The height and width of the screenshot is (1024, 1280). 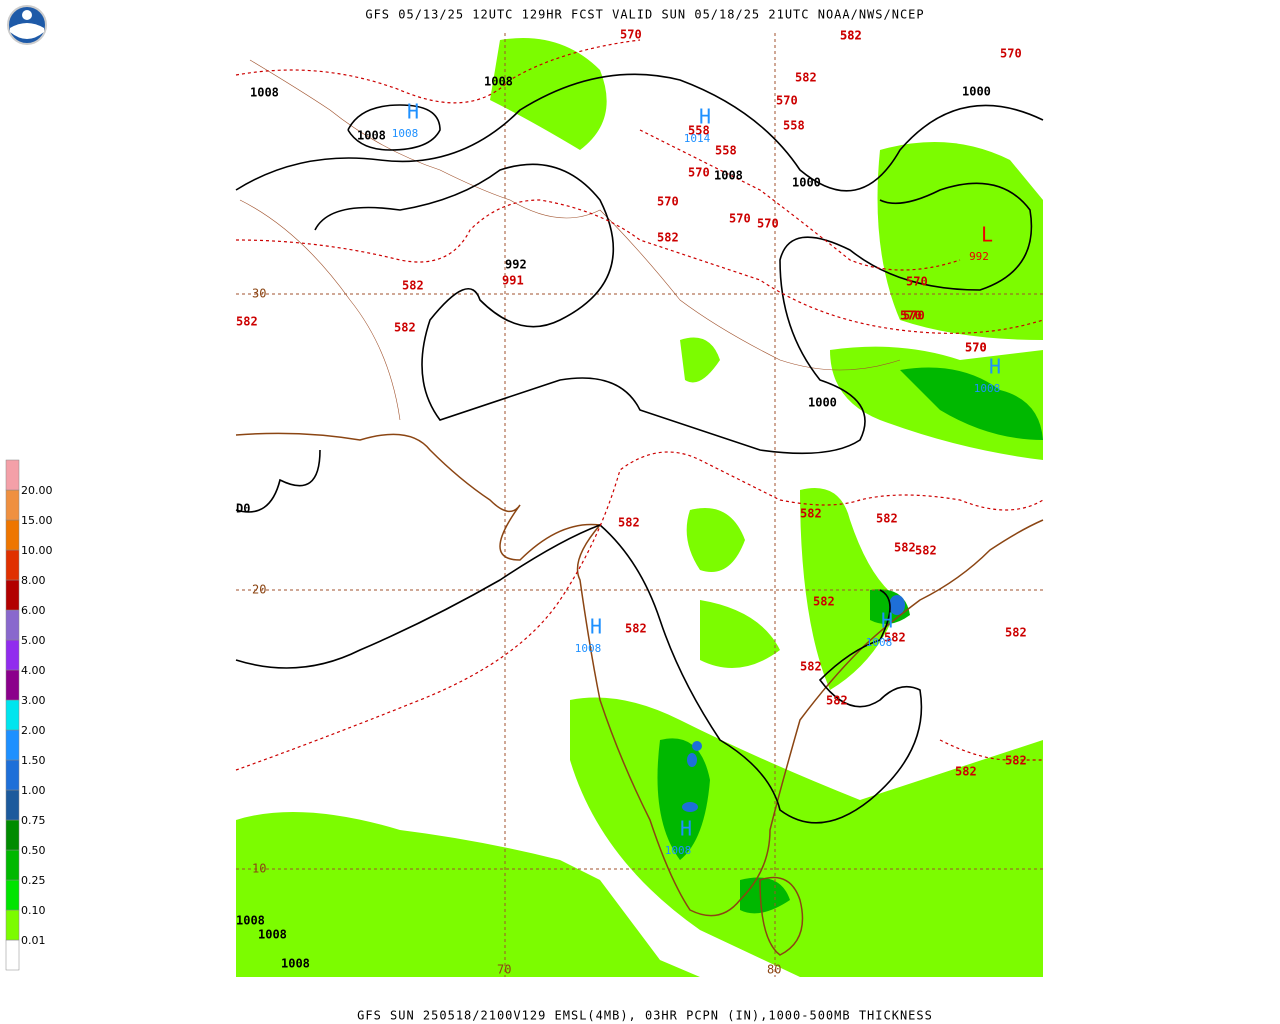 What do you see at coordinates (33, 670) in the screenshot?
I see `colorbar-label: 4.00` at bounding box center [33, 670].